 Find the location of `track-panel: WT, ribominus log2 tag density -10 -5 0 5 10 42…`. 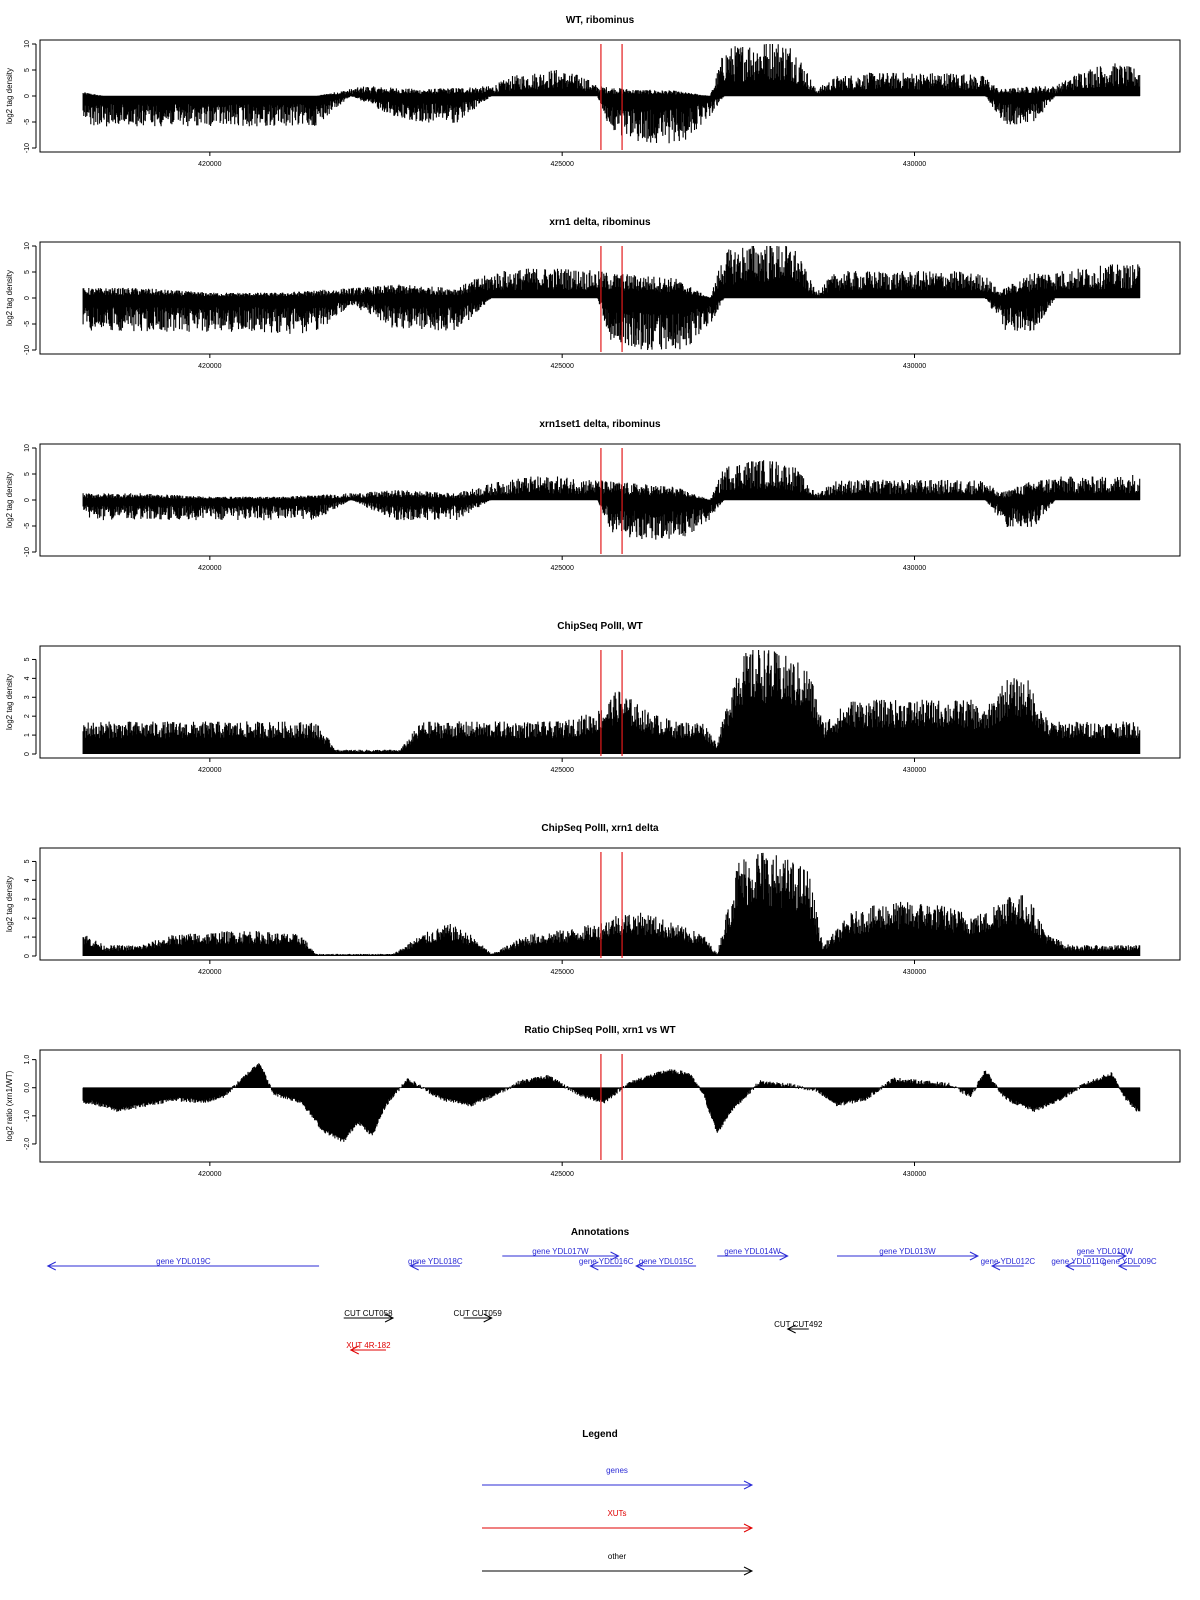

track-panel: WT, ribominus log2 tag density -10 -5 0 5 10 42… is located at coordinates (593, 91).